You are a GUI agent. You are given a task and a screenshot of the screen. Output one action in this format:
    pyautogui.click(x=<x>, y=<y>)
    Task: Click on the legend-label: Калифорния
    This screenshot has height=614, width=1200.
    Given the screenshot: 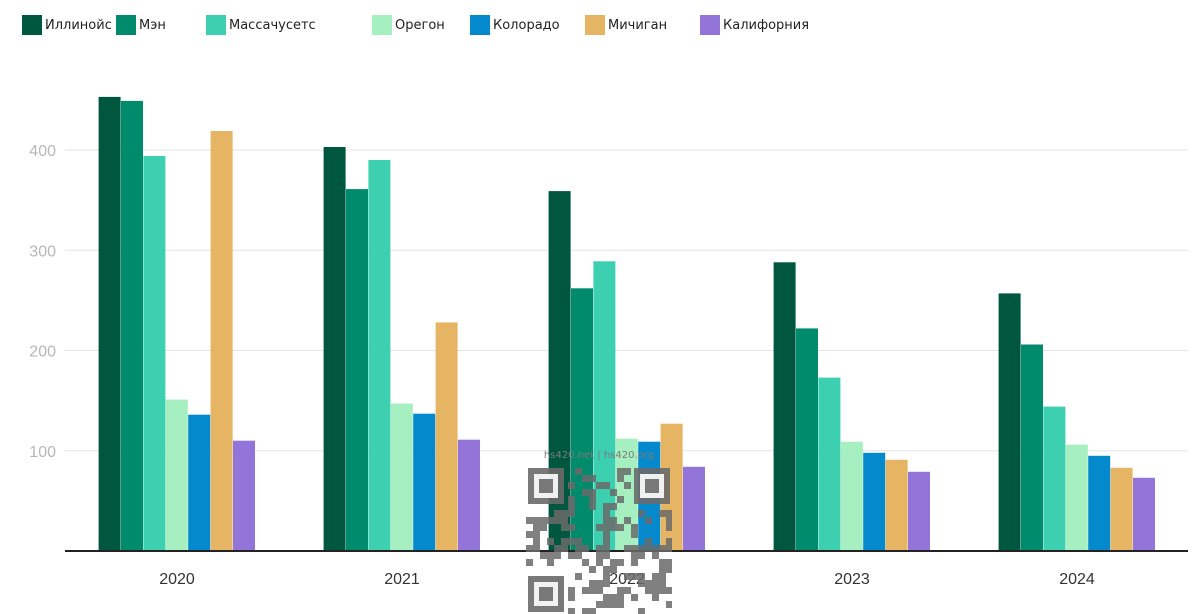 What is the action you would take?
    pyautogui.click(x=766, y=25)
    